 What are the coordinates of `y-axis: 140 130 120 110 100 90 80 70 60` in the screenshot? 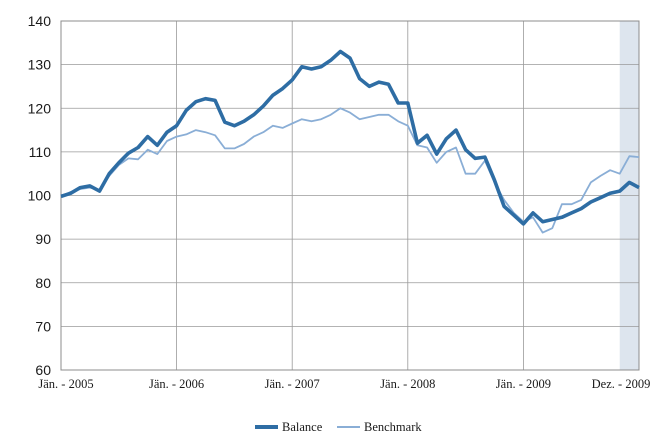 It's located at (40, 195).